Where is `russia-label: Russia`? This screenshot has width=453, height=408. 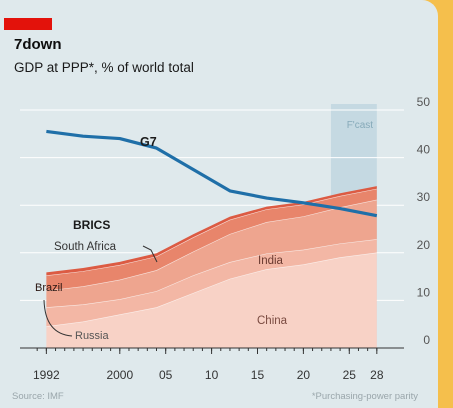
russia-label: Russia is located at coordinates (92, 336).